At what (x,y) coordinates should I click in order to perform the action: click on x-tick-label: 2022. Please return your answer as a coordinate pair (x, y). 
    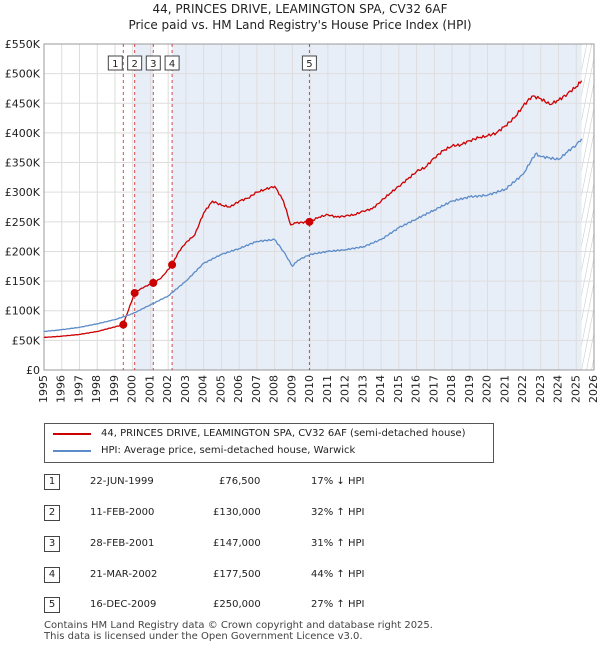
    Looking at the image, I should click on (522, 389).